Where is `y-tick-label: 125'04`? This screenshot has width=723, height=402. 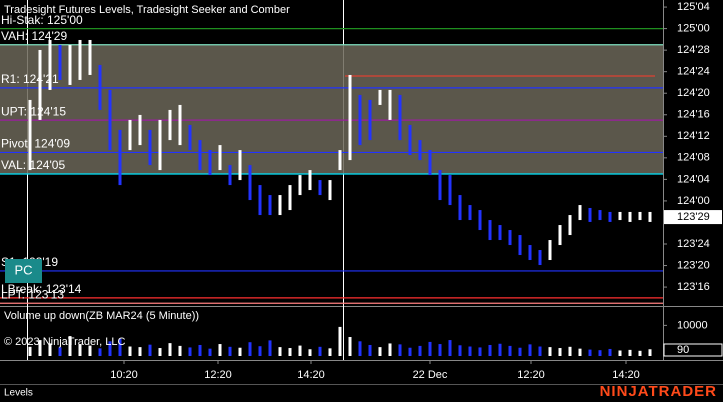 y-tick-label: 125'04 is located at coordinates (693, 7).